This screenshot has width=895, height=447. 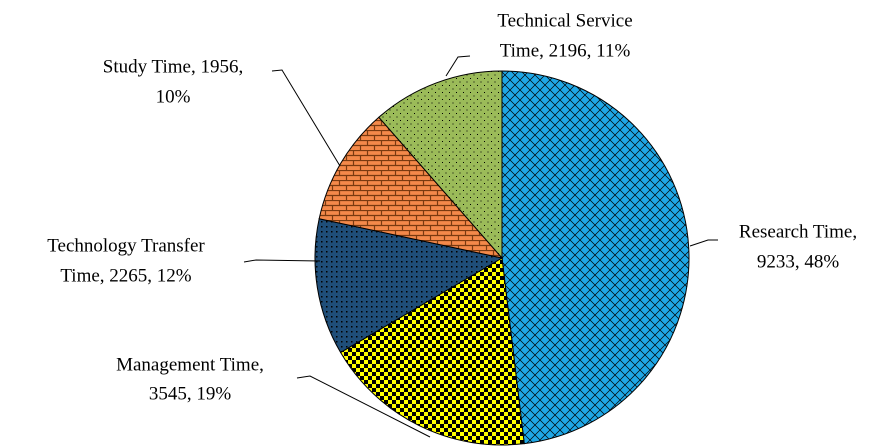 I want to click on data-label: 9233, 48%, so click(x=798, y=261).